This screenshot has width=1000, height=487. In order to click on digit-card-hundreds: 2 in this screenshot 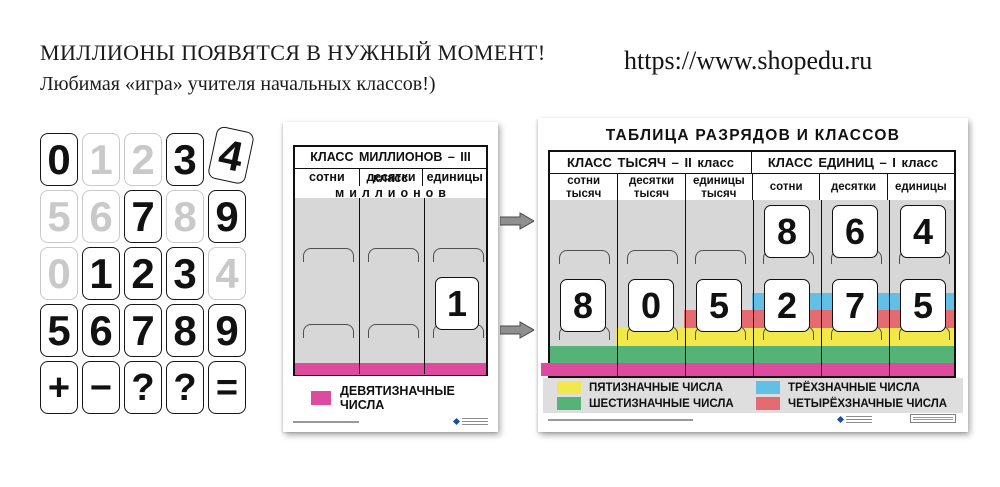, I will do `click(787, 305)`.